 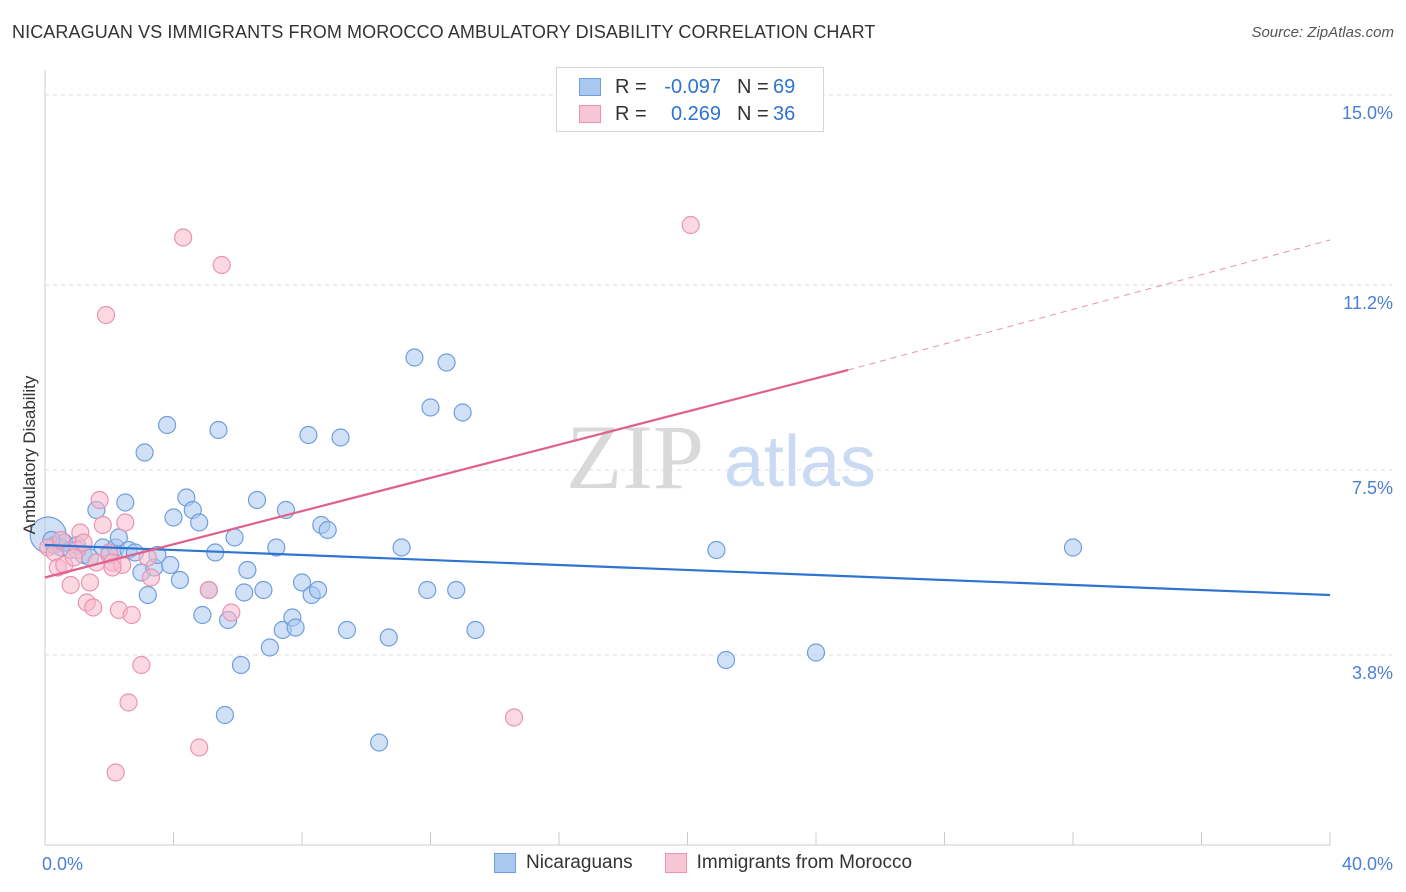 What do you see at coordinates (1372, 488) in the screenshot?
I see `y-tick-label: 7.5%` at bounding box center [1372, 488].